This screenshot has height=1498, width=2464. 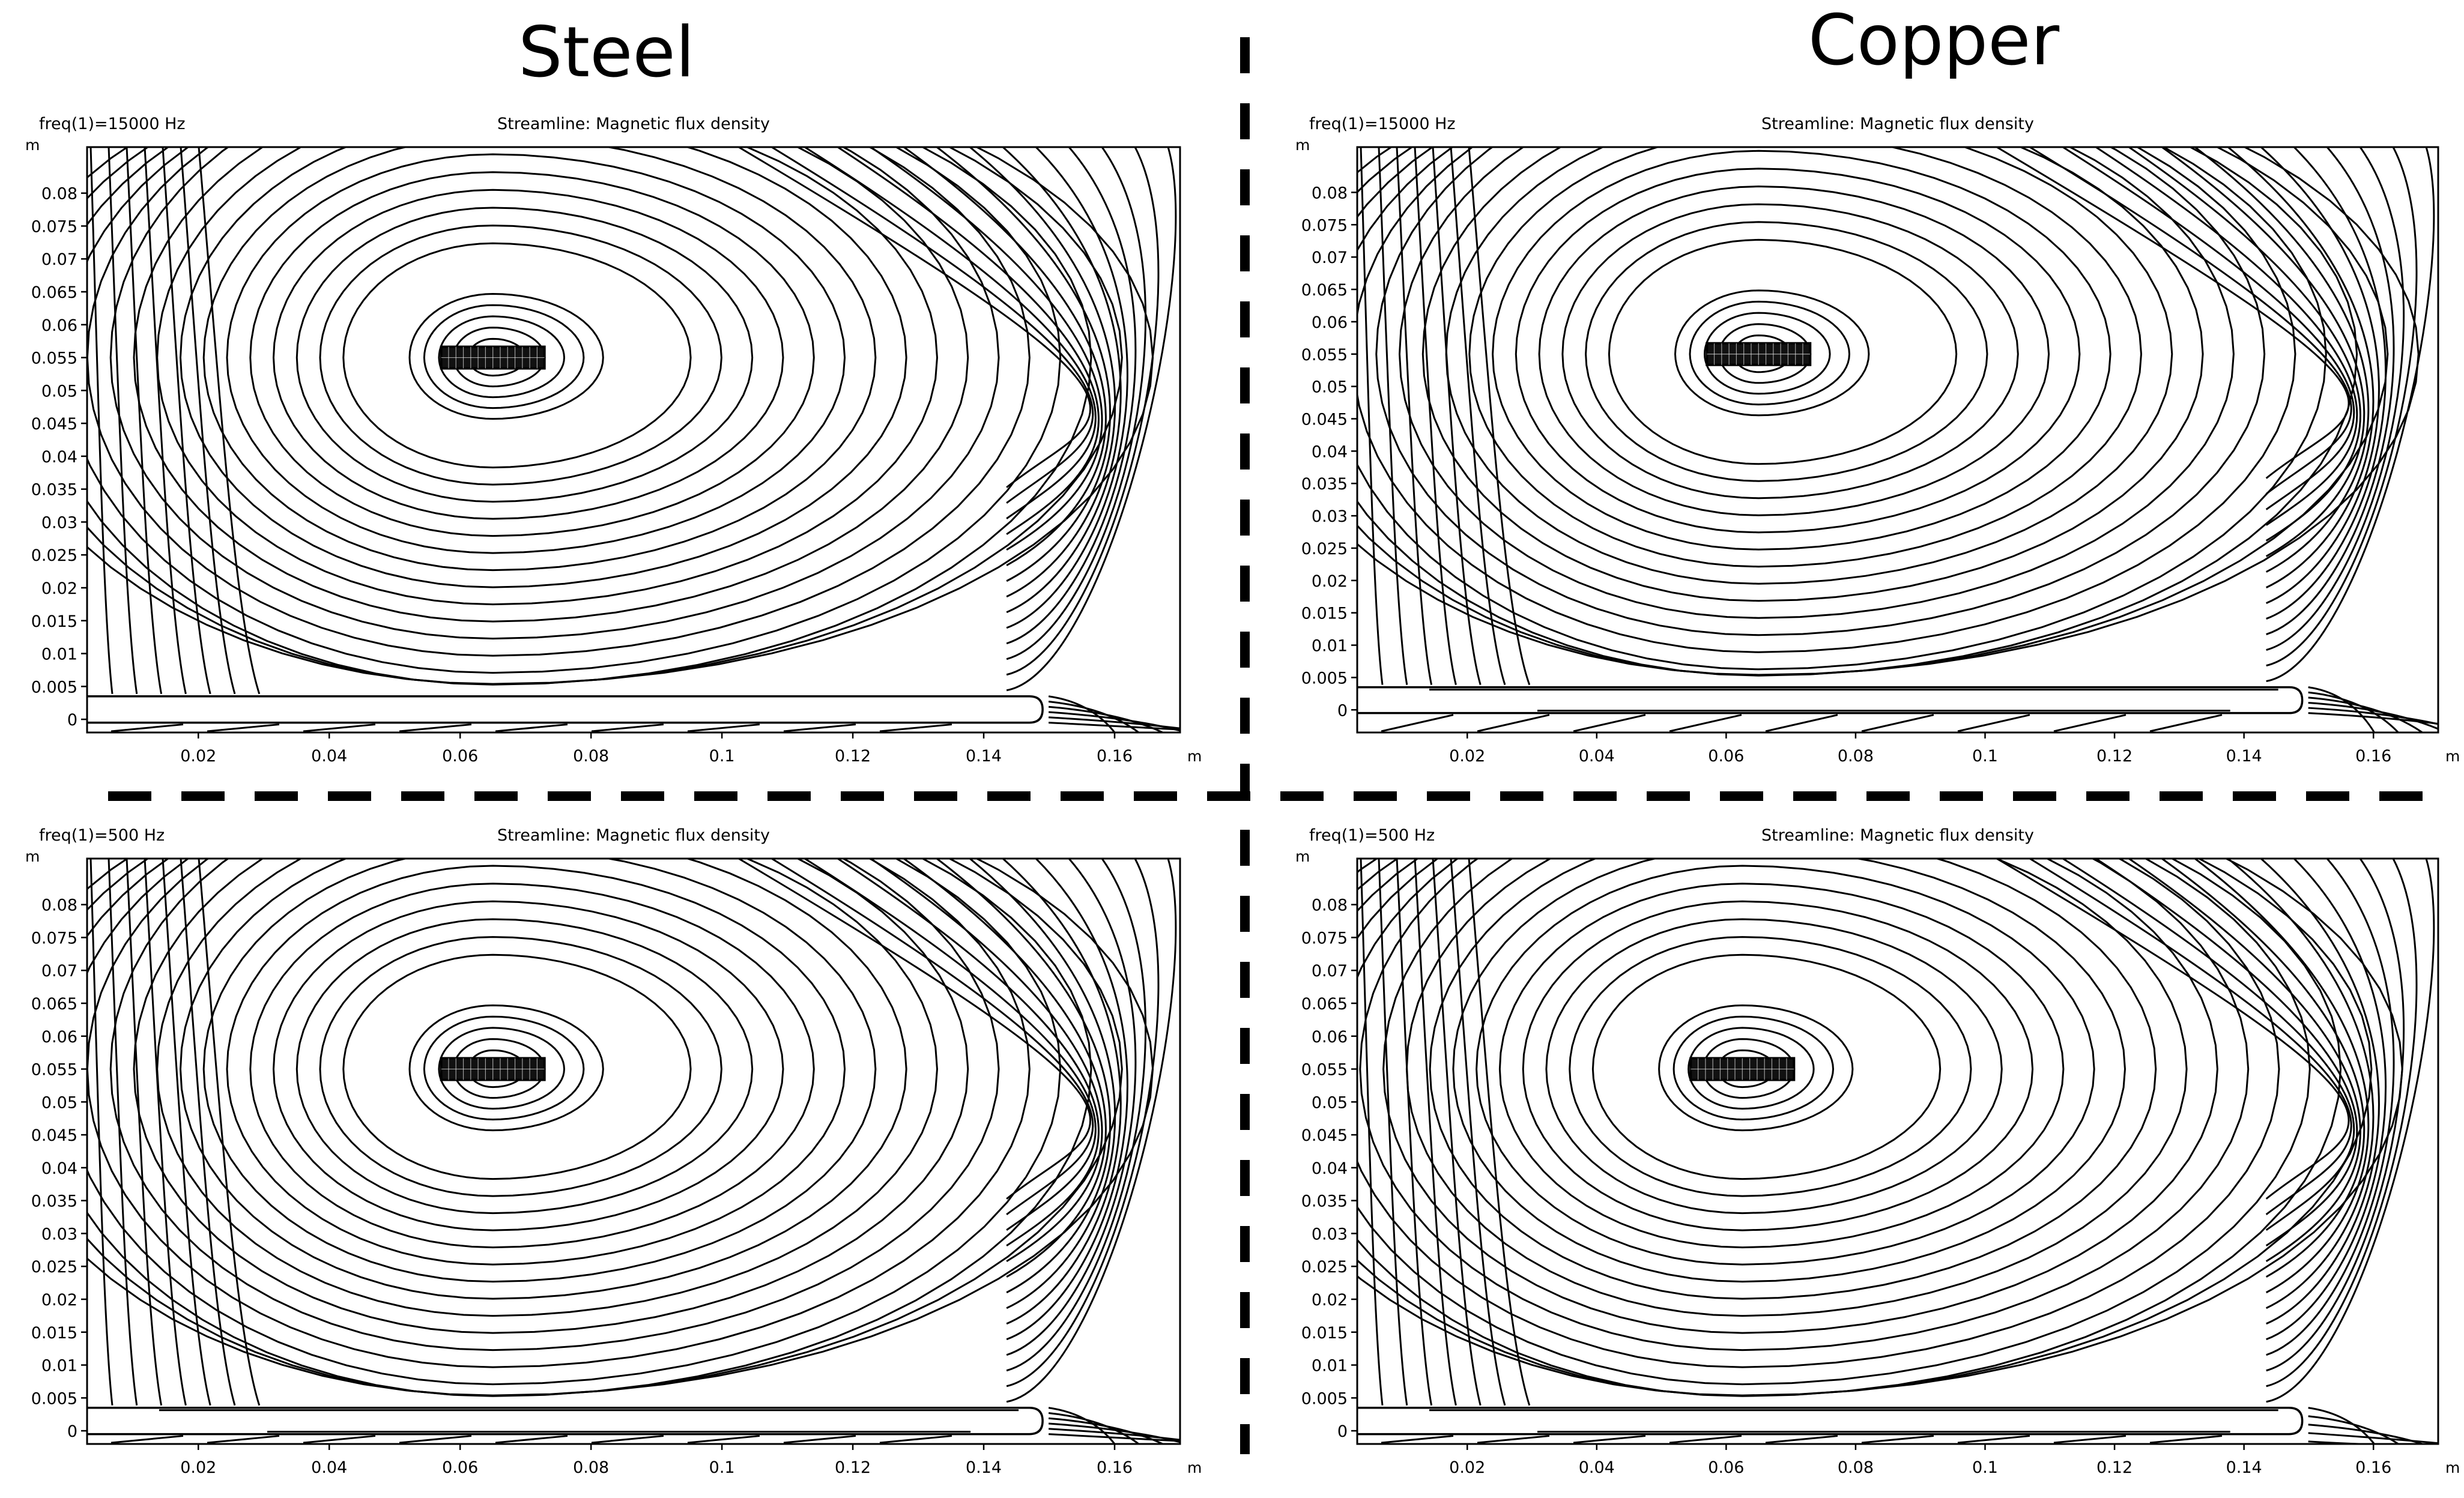 I want to click on y-tick-label: 0.025, so click(x=54, y=1267).